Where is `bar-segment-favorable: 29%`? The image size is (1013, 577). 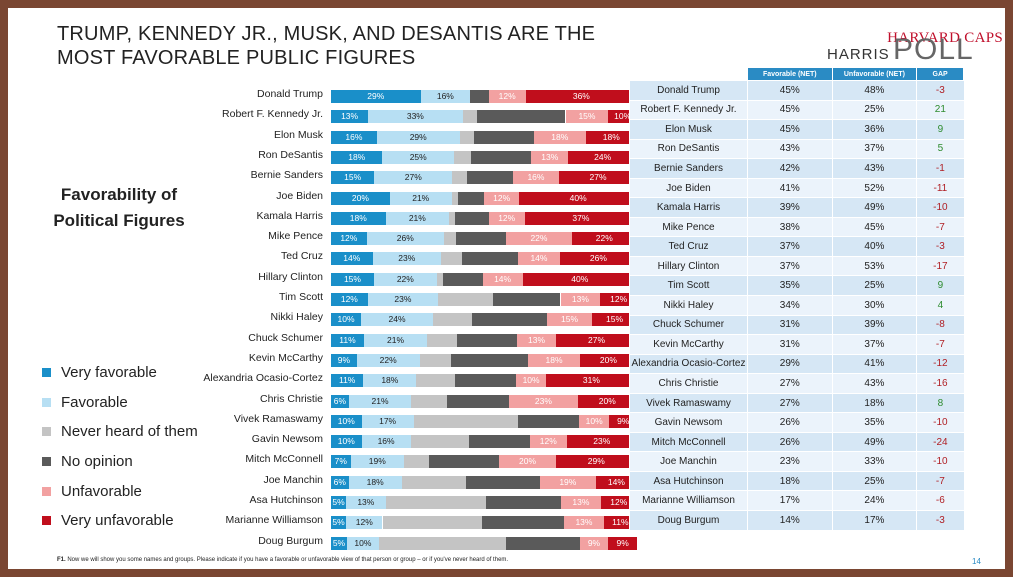 bar-segment-favorable: 29% is located at coordinates (418, 137).